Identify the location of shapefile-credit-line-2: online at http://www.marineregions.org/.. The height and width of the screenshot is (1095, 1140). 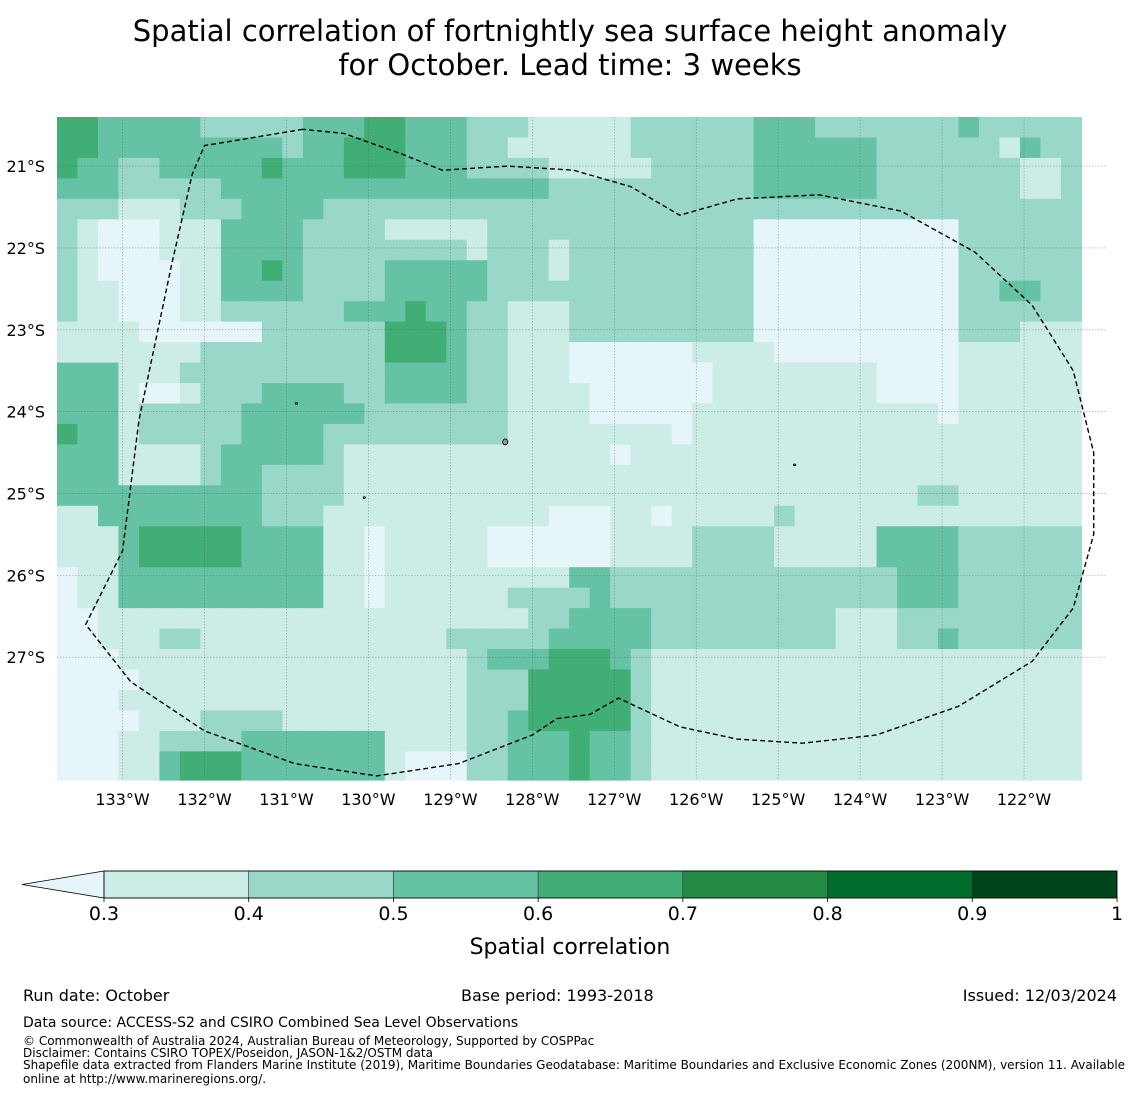
(145, 1079).